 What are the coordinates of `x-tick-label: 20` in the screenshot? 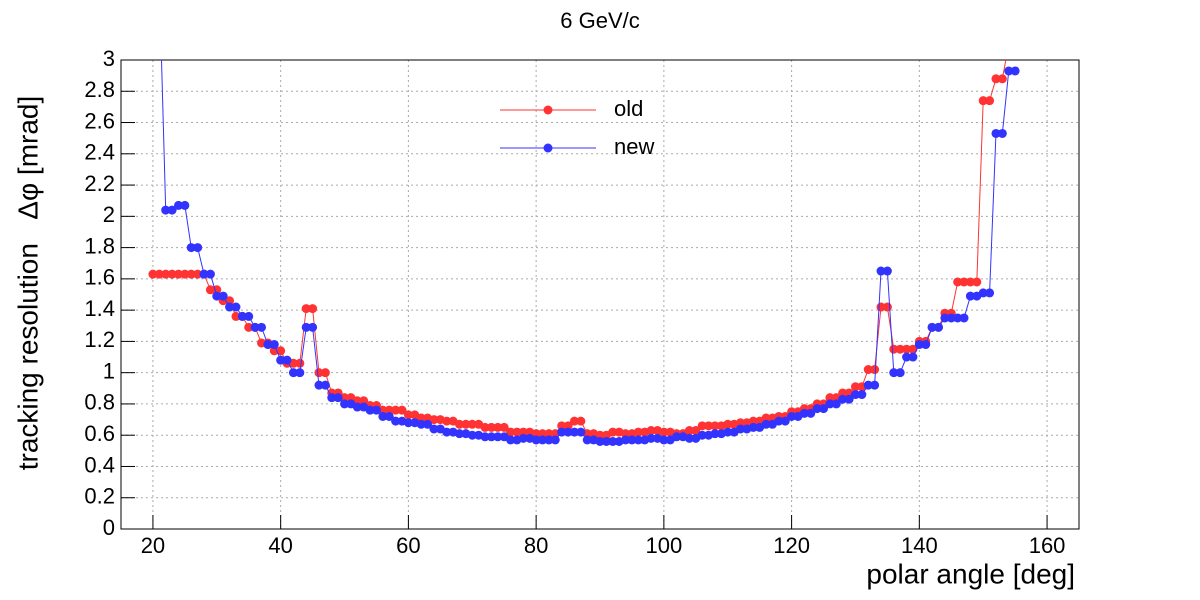 It's located at (153, 545).